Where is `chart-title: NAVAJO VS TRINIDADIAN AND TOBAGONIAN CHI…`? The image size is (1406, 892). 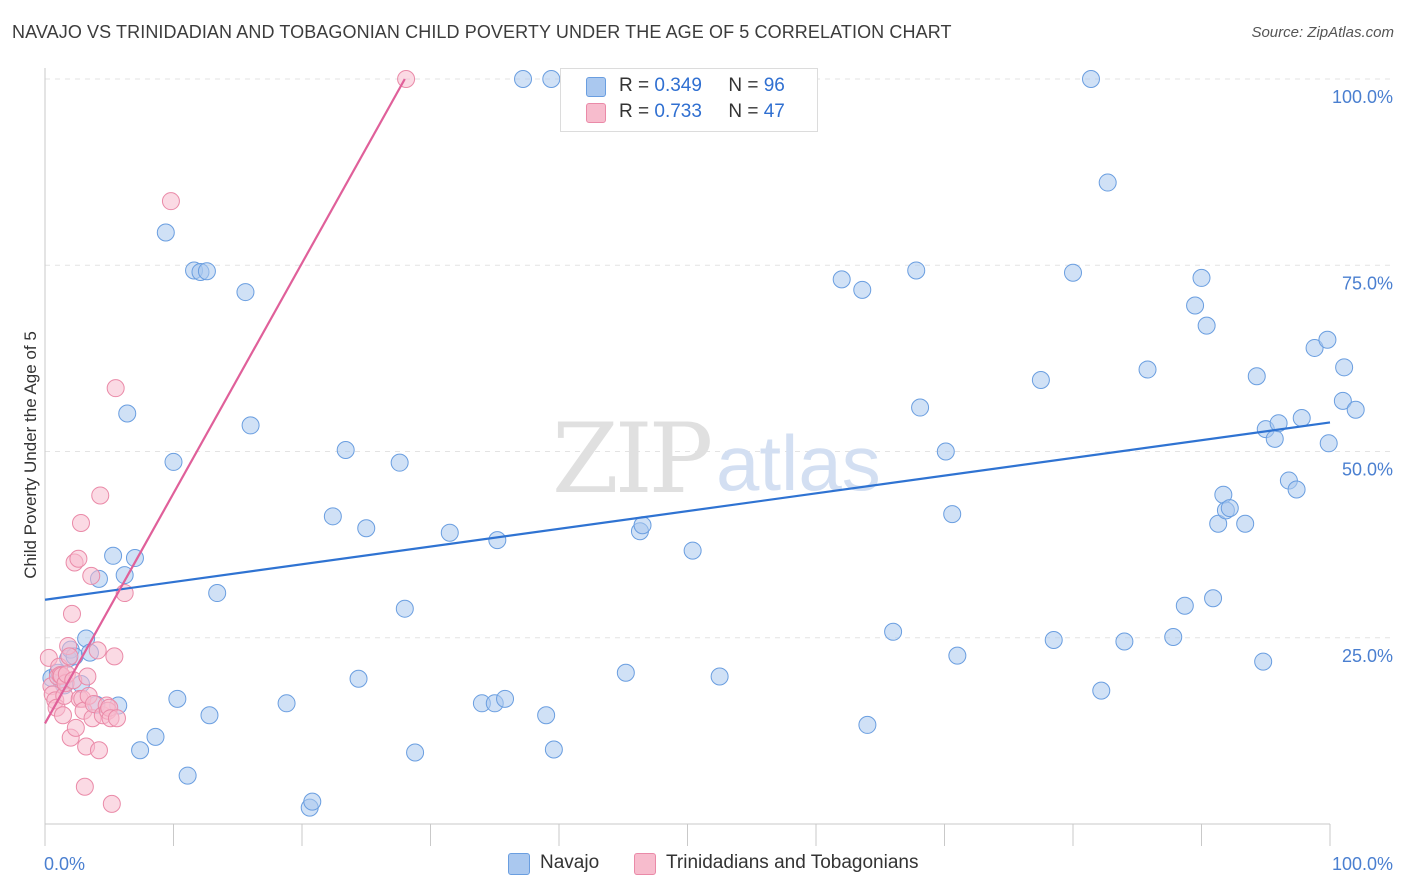
chart-title: NAVAJO VS TRINIDADIAN AND TOBAGONIAN CHI… is located at coordinates (482, 32).